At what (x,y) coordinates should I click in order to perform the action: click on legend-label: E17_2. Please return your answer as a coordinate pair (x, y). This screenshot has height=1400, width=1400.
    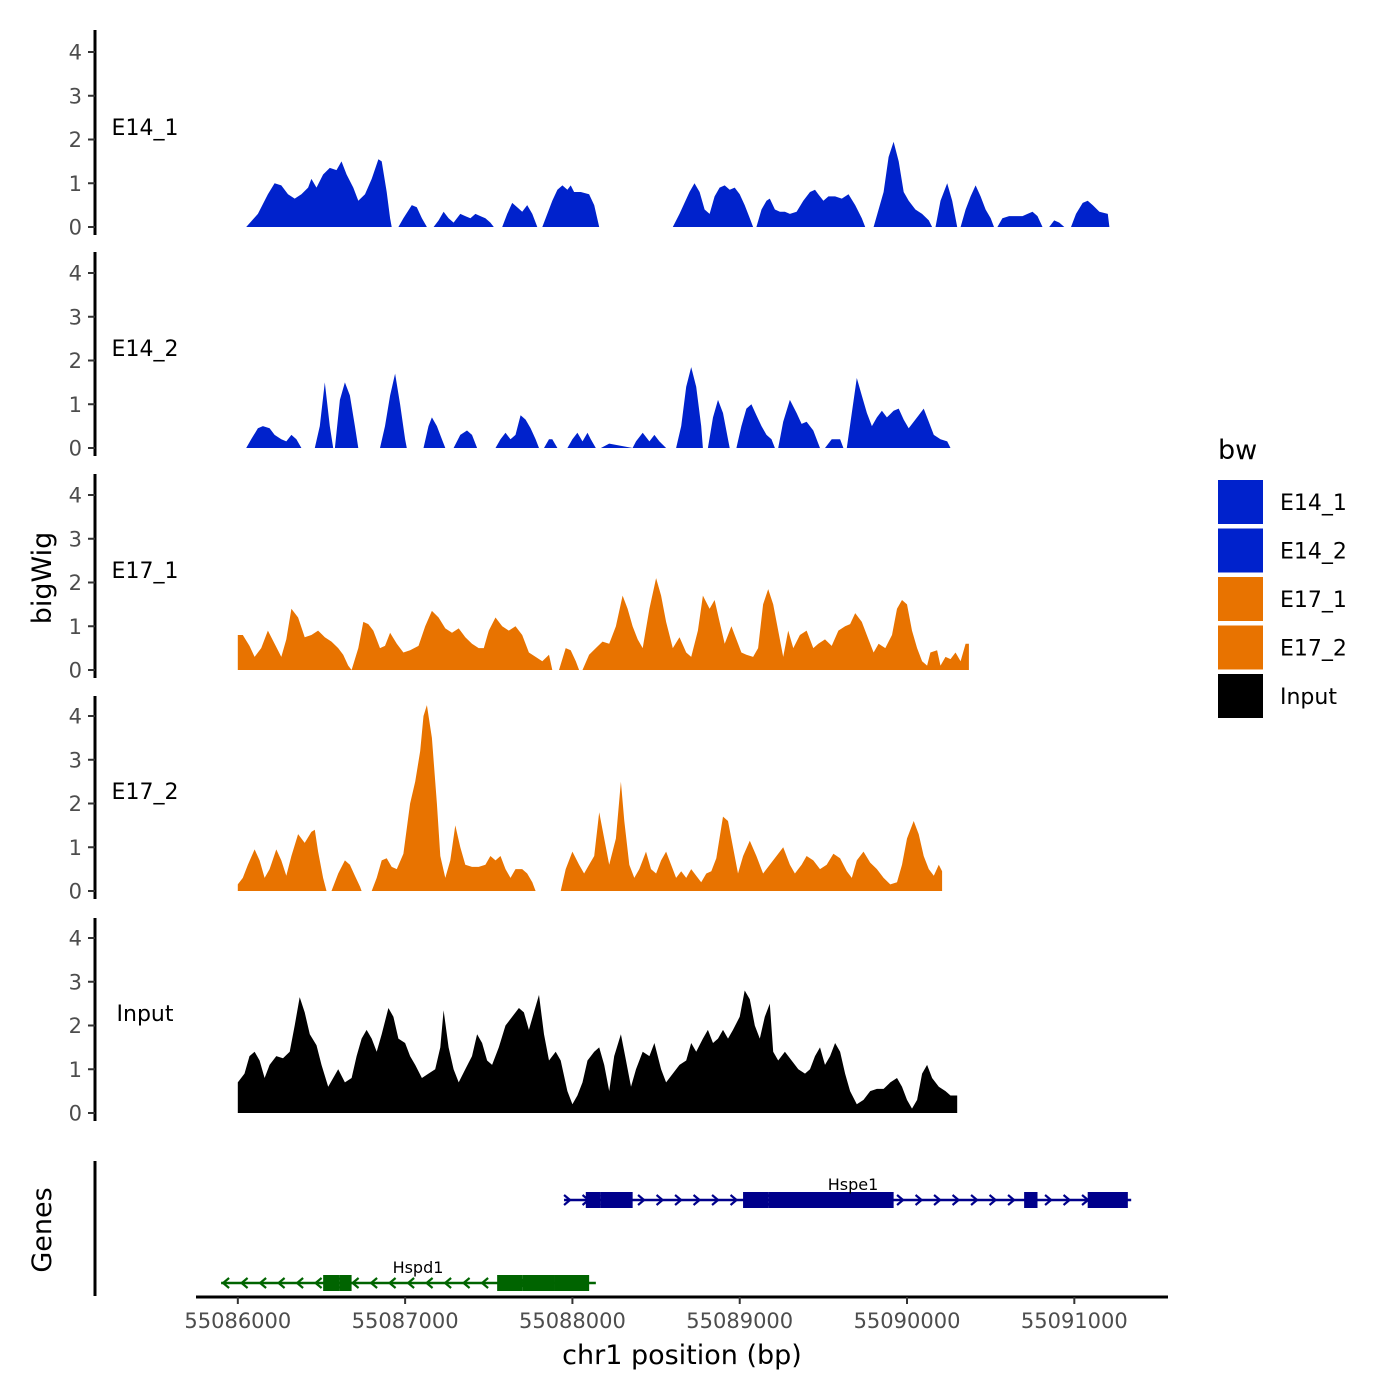
    Looking at the image, I should click on (1313, 649).